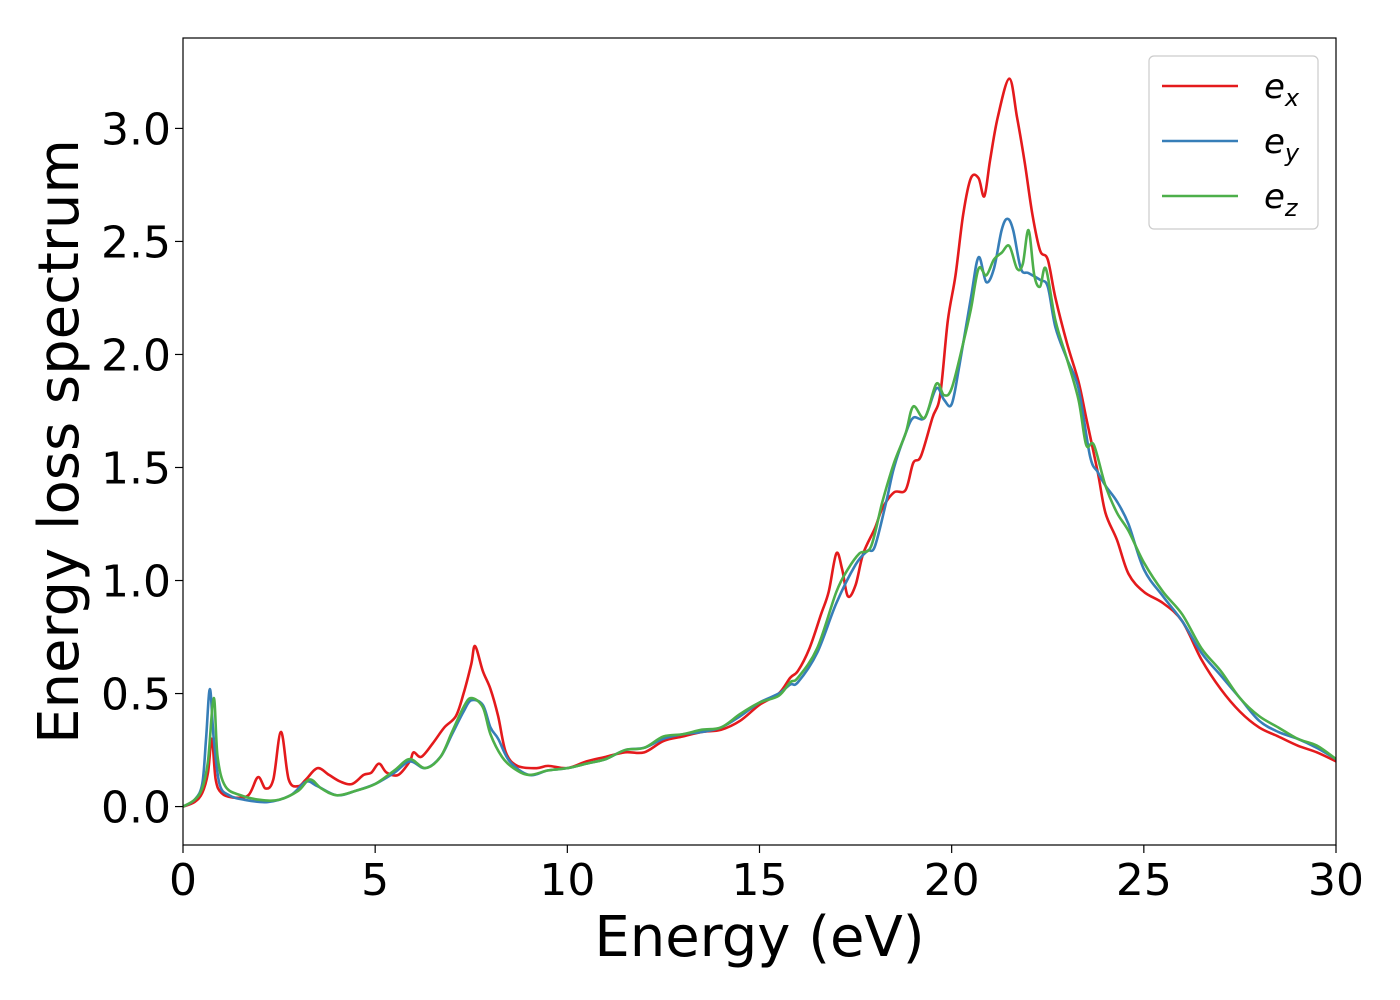  I want to click on x-axis: 0 5 10 15 20 25 30, so click(766, 875).